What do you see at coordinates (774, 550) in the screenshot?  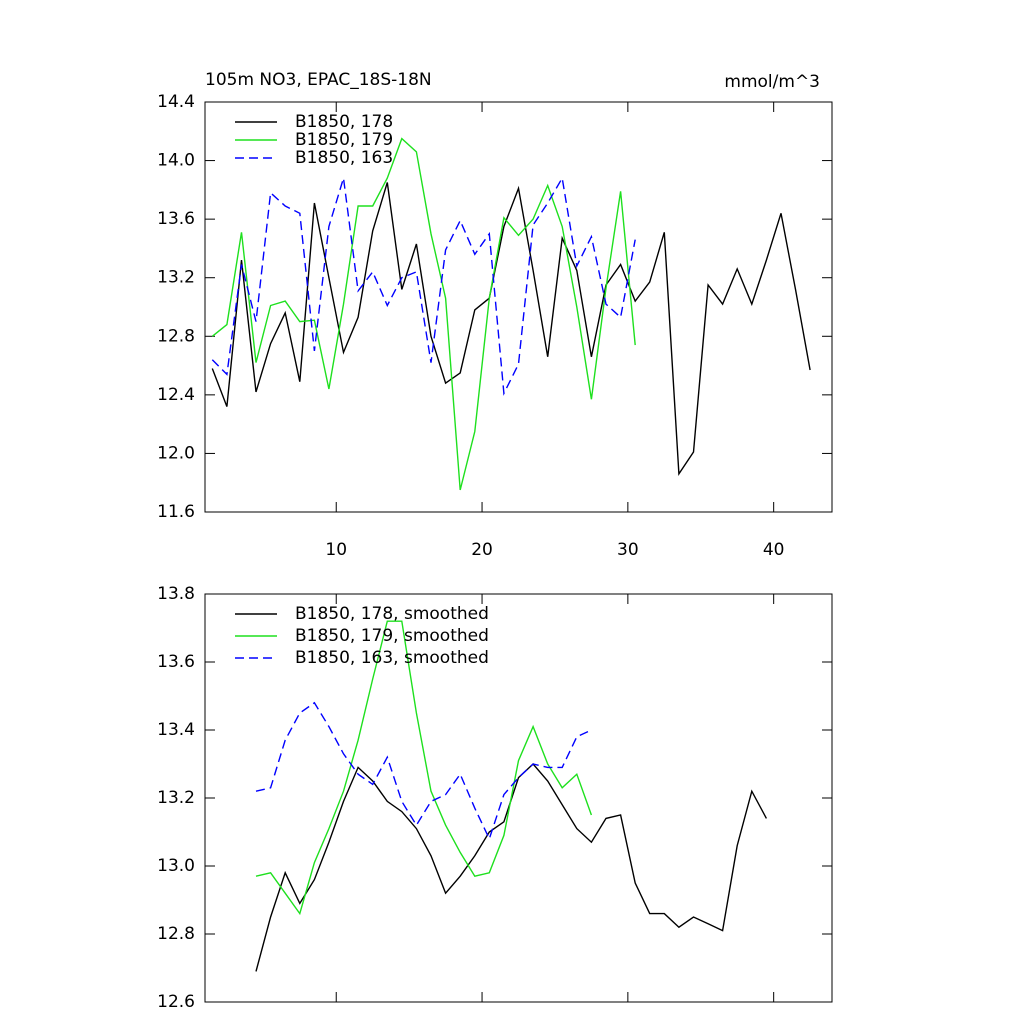 I see `x-tick-label: 40` at bounding box center [774, 550].